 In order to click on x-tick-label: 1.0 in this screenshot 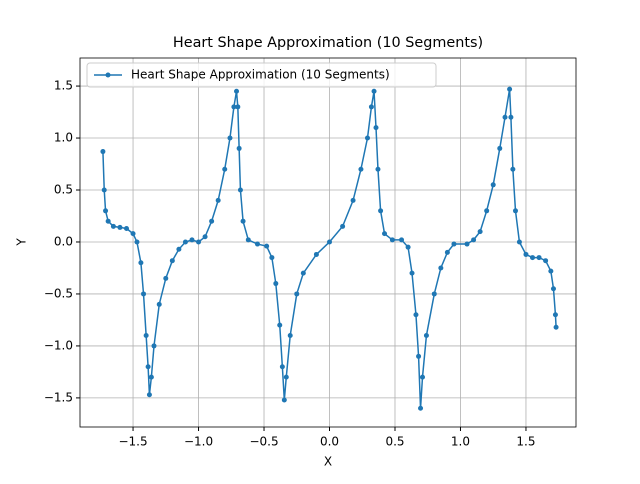, I will do `click(460, 442)`.